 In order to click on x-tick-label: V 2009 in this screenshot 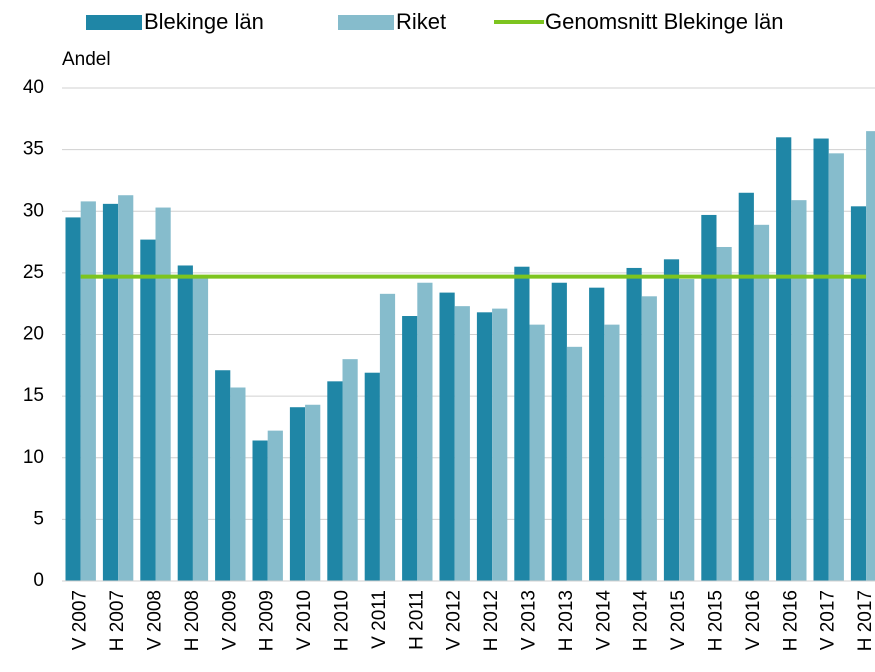, I will do `click(229, 620)`.